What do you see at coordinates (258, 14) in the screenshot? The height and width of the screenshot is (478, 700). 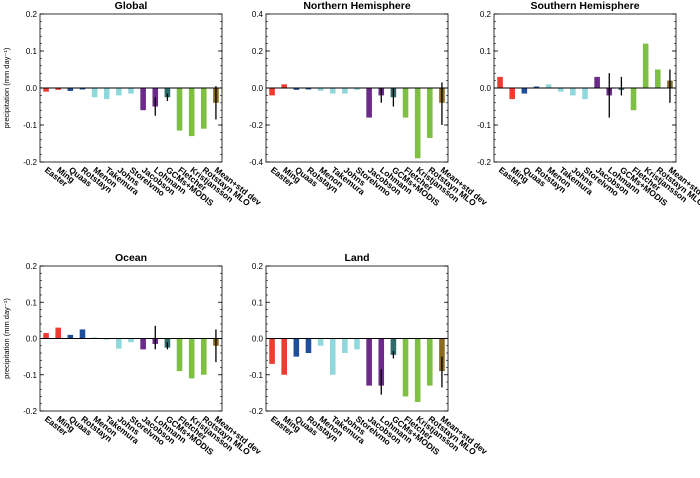 I see `y-tick-label: 0.4` at bounding box center [258, 14].